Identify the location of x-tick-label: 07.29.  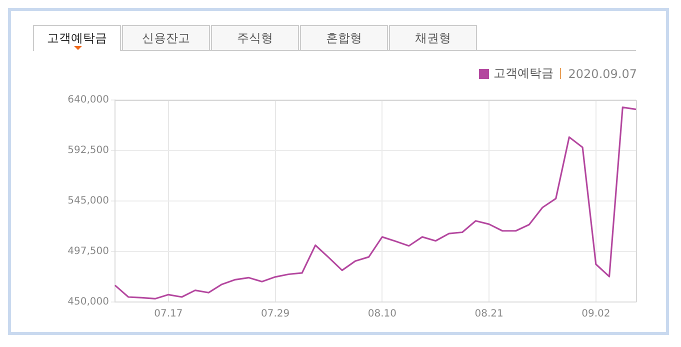
(275, 314).